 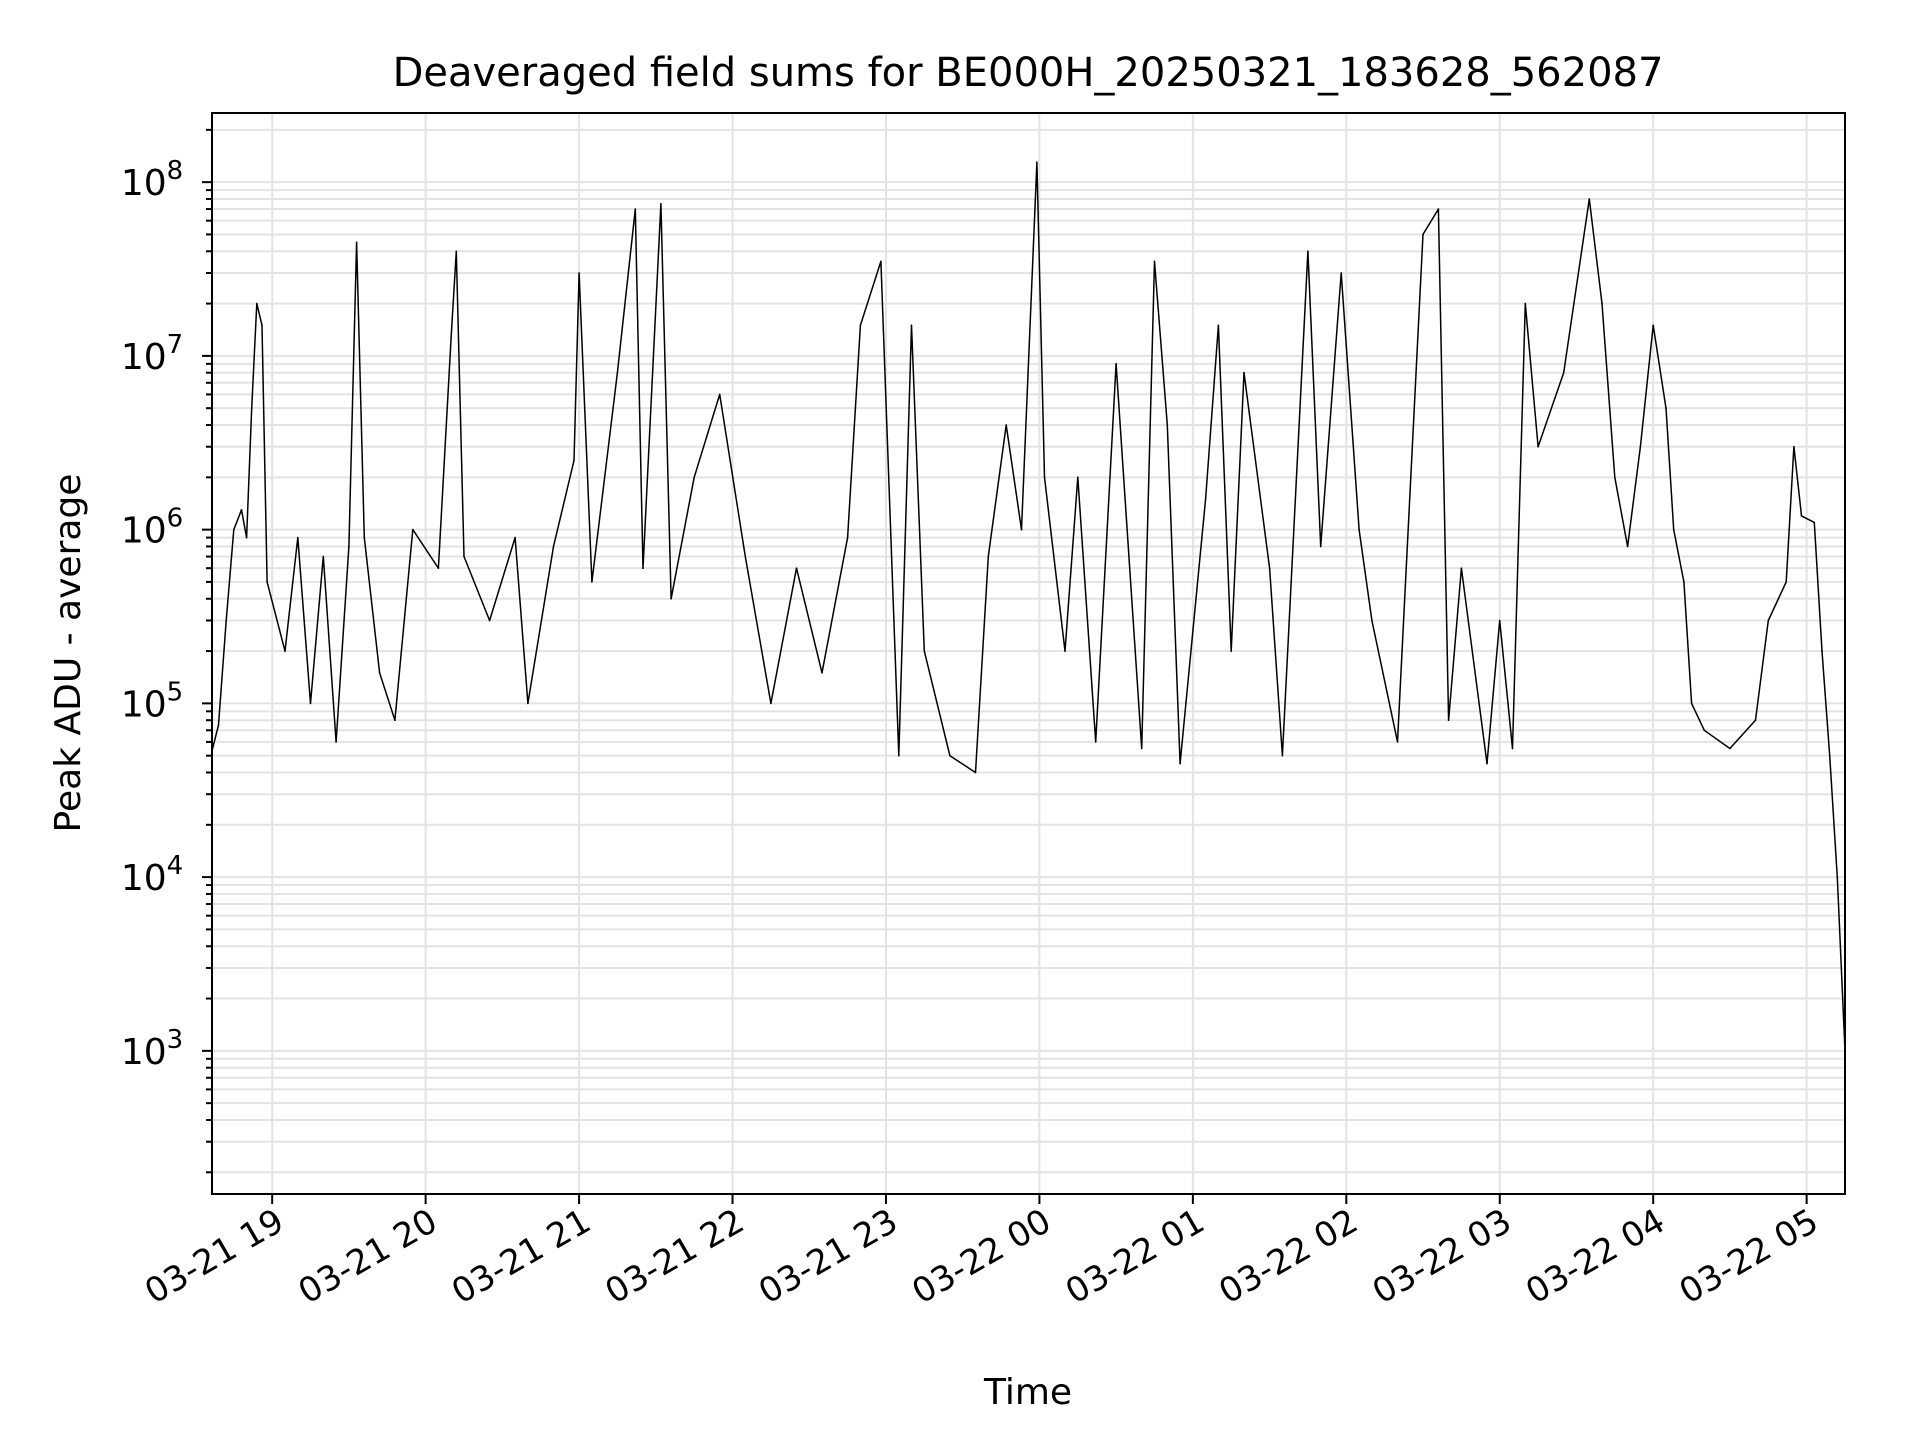 What do you see at coordinates (1027, 1392) in the screenshot?
I see `x-axis-label: Time` at bounding box center [1027, 1392].